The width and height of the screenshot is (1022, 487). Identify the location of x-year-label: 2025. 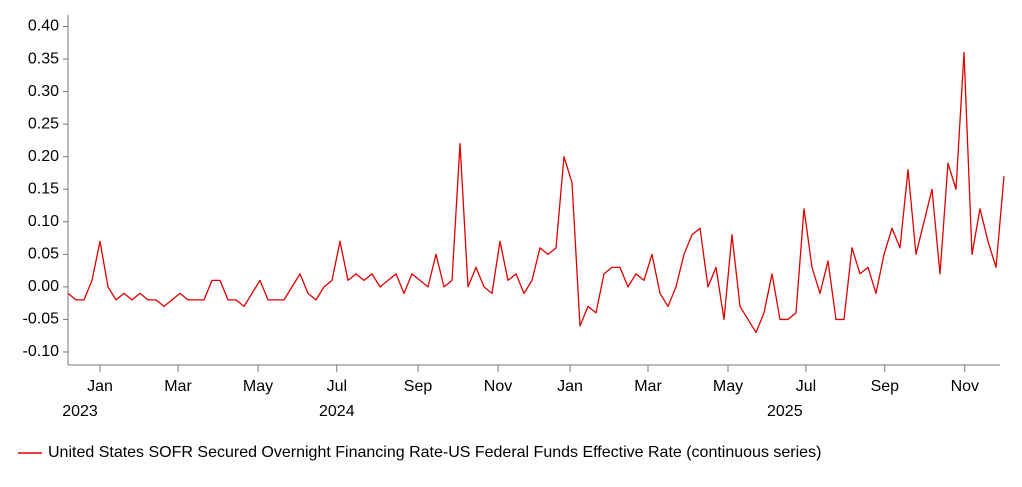
(785, 411).